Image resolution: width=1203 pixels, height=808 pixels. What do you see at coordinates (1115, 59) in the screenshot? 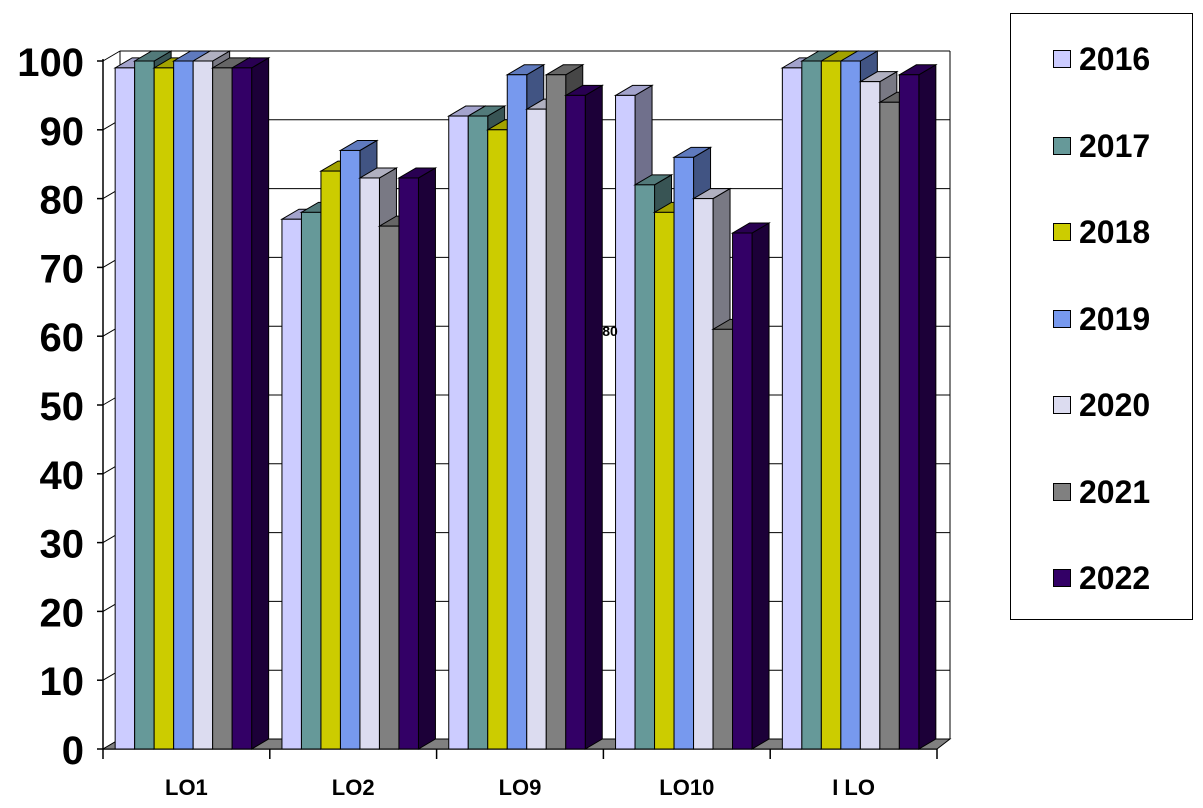
I see `legend-label: 2016` at bounding box center [1115, 59].